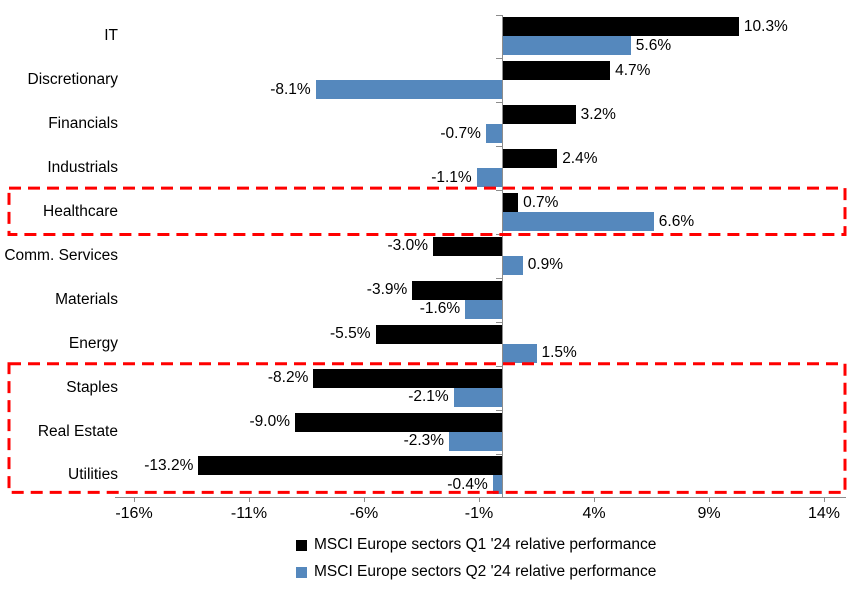 The image size is (852, 601). Describe the element at coordinates (428, 397) in the screenshot. I see `value-label: -2.1%` at that location.